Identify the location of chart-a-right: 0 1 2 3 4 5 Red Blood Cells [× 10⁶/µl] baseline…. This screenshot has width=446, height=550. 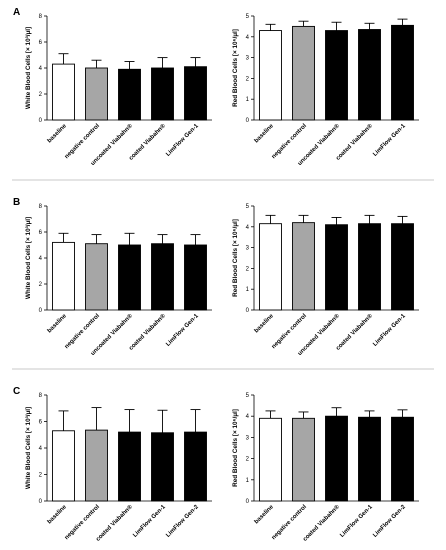
(325, 90).